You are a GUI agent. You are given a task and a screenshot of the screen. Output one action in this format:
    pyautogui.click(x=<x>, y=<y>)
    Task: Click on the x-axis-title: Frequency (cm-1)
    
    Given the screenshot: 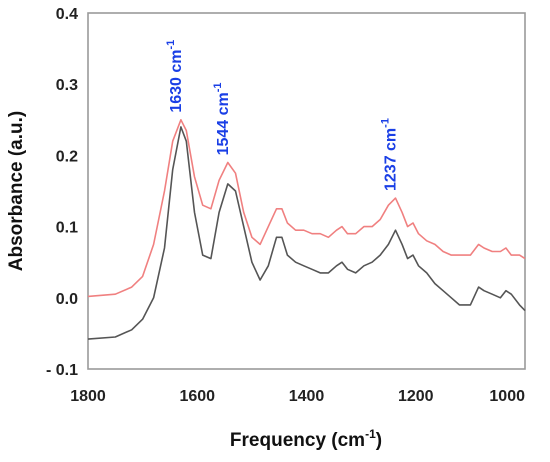 What is the action you would take?
    pyautogui.click(x=306, y=439)
    